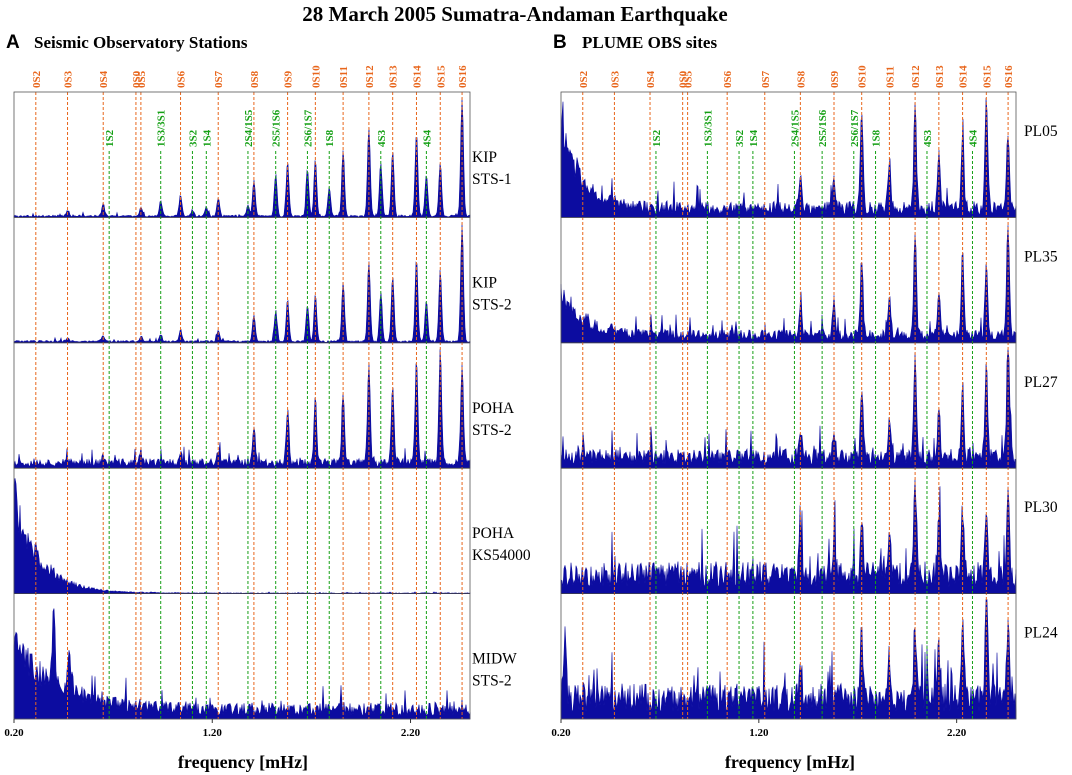 Image resolution: width=1072 pixels, height=775 pixels. I want to click on series-label-kip-sts-1-1: STS-1, so click(492, 179).